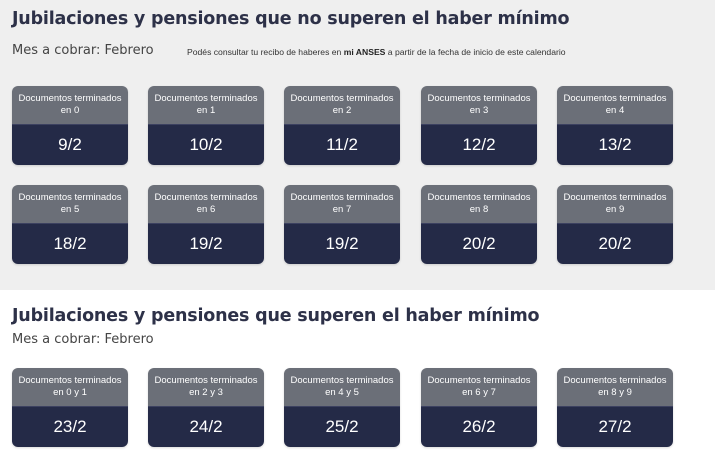  What do you see at coordinates (206, 144) in the screenshot?
I see `card-date: 10/2` at bounding box center [206, 144].